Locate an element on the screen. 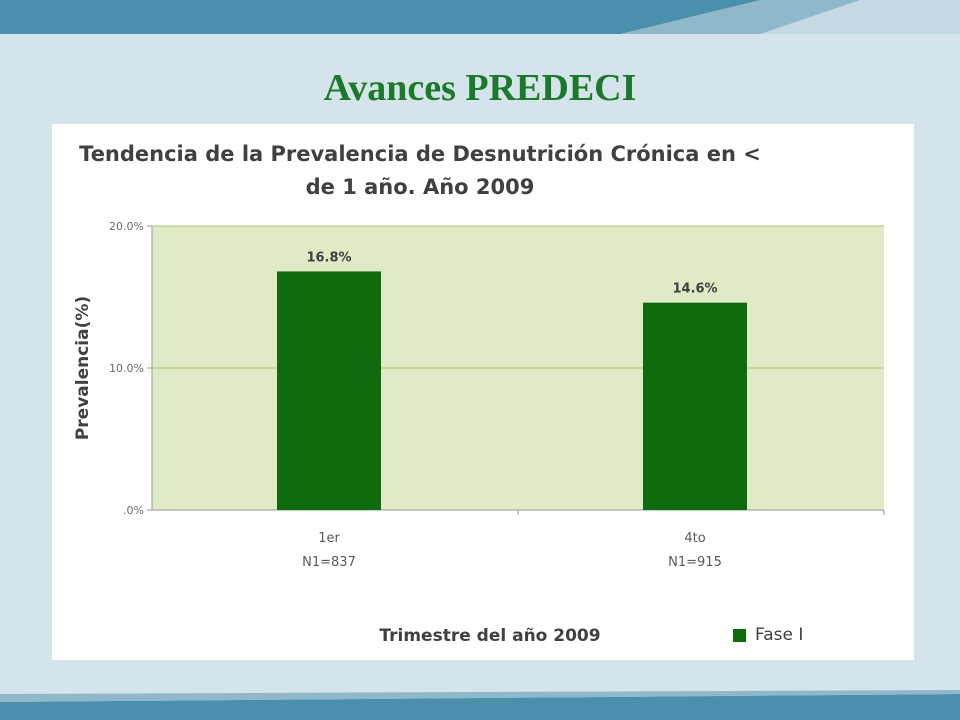 The image size is (960, 720). bar-data-label: 14.6% is located at coordinates (694, 289).